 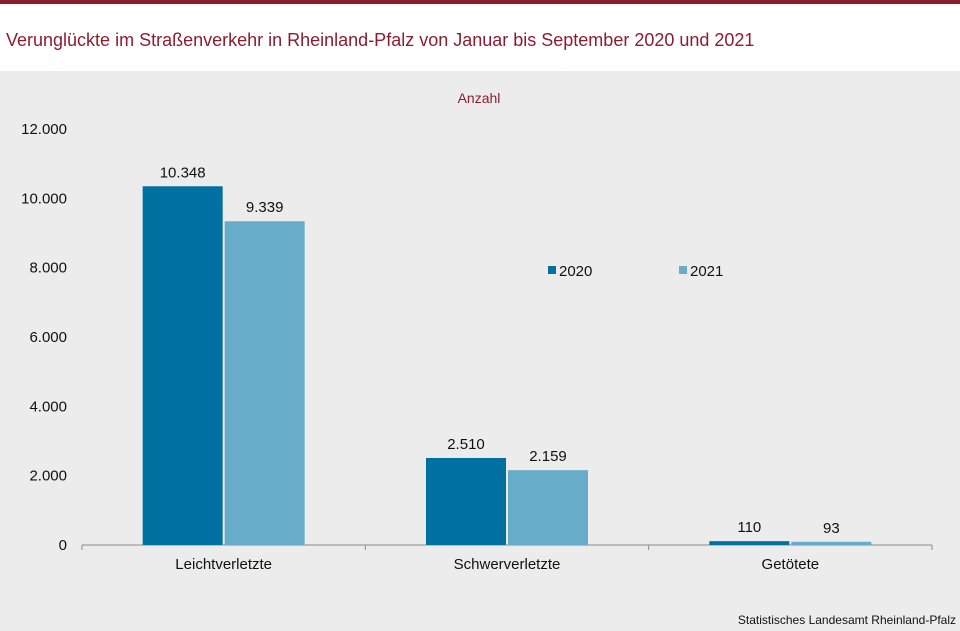 What do you see at coordinates (63, 545) in the screenshot?
I see `y-tick-label: 0` at bounding box center [63, 545].